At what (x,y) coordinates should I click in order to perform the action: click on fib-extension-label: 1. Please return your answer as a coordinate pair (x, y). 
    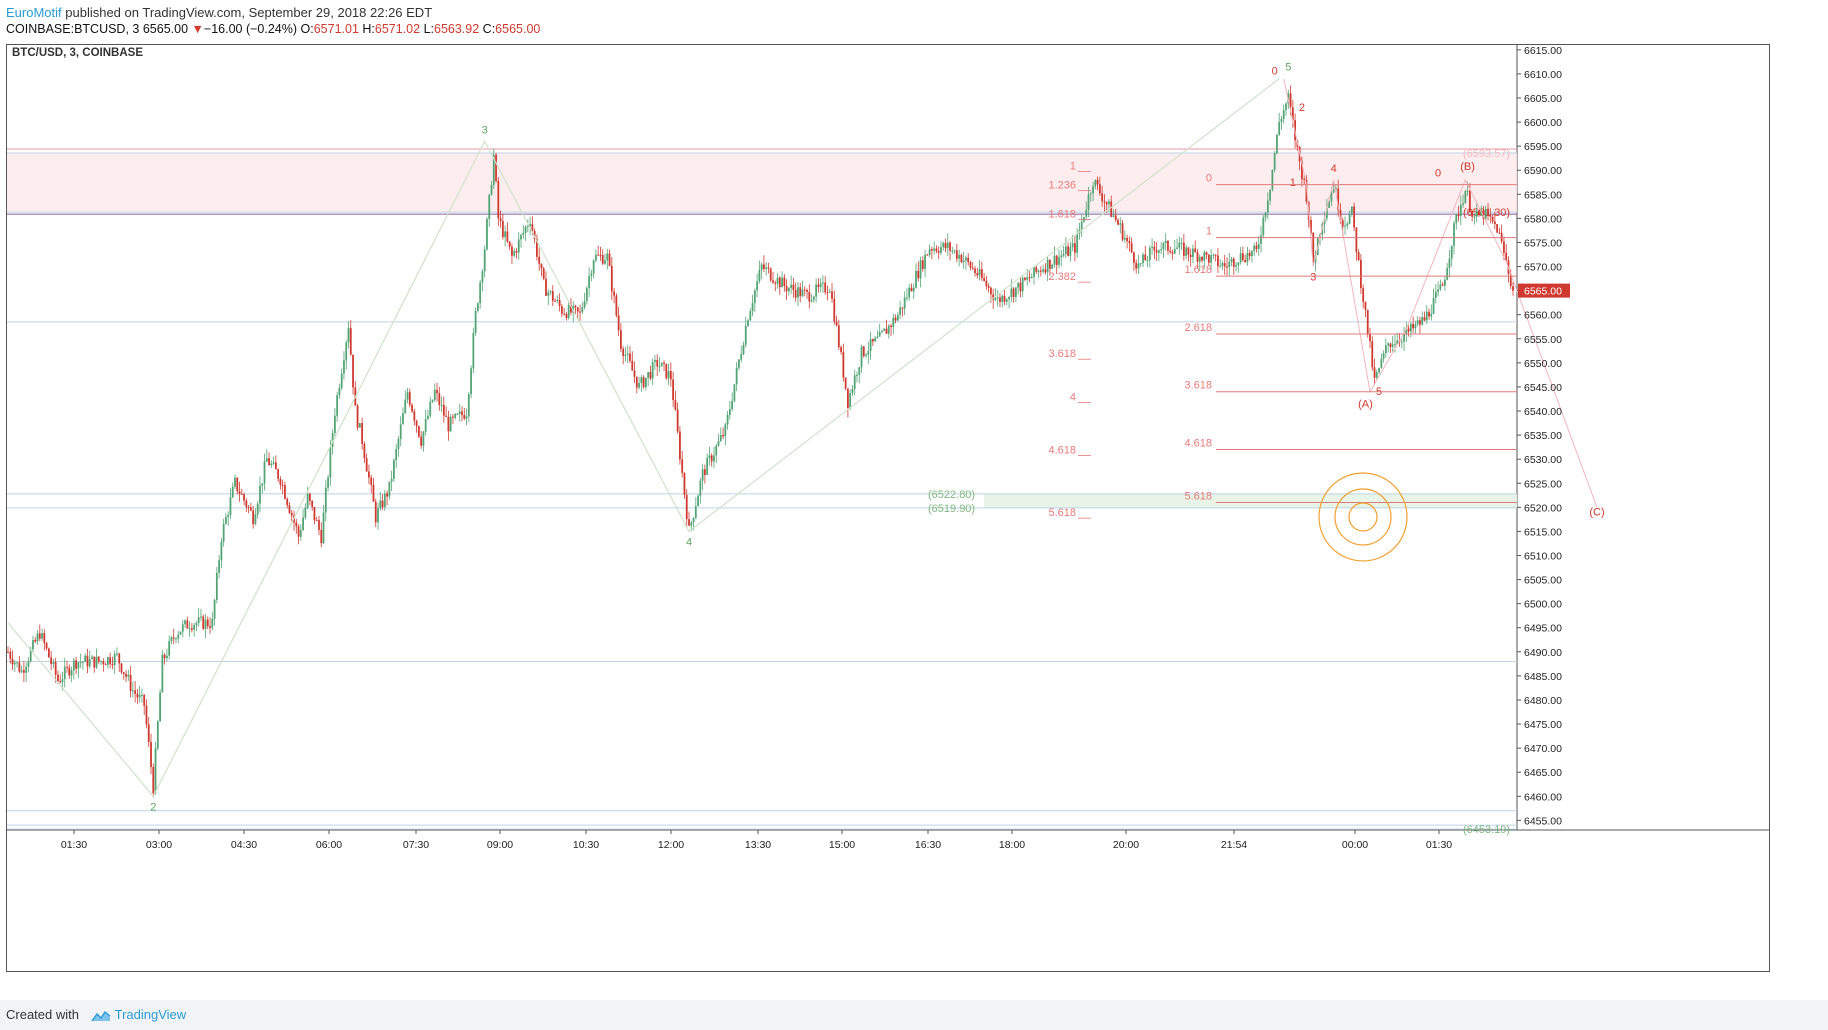
    Looking at the image, I should click on (1073, 166).